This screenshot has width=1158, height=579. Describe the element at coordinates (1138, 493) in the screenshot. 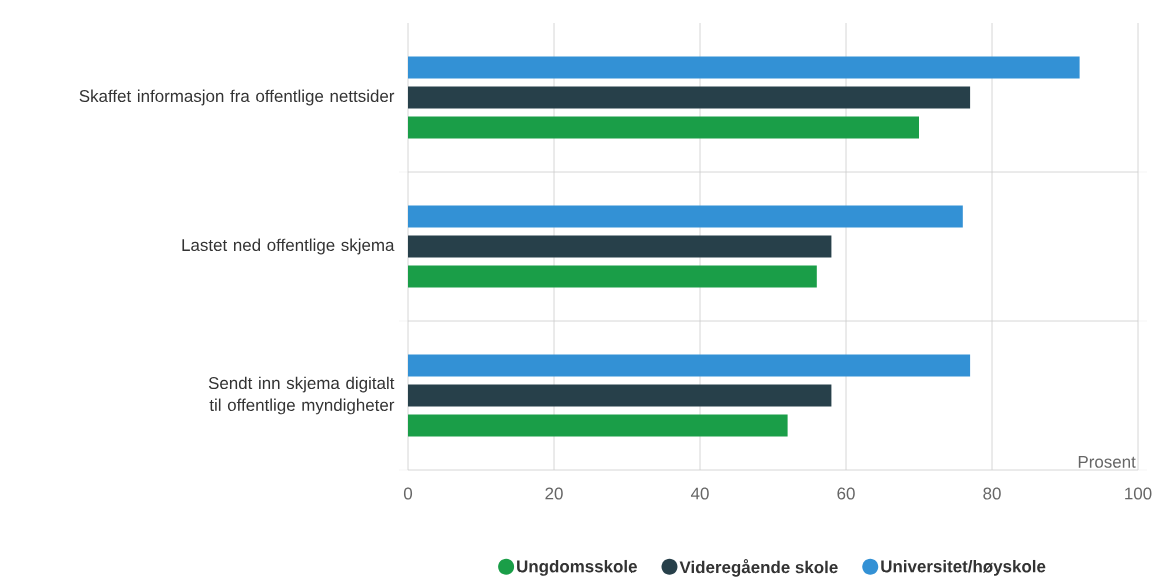

I see `x-tick-label: 100` at that location.